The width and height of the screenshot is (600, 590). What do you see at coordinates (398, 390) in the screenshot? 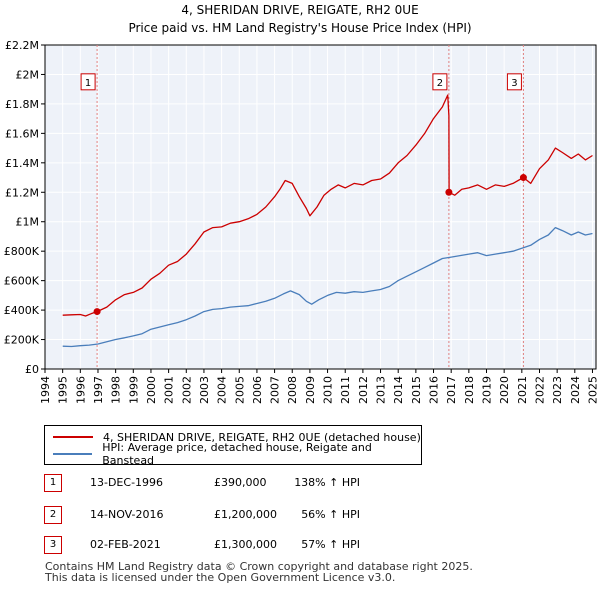
I see `x-tick-label: 2014` at bounding box center [398, 390].